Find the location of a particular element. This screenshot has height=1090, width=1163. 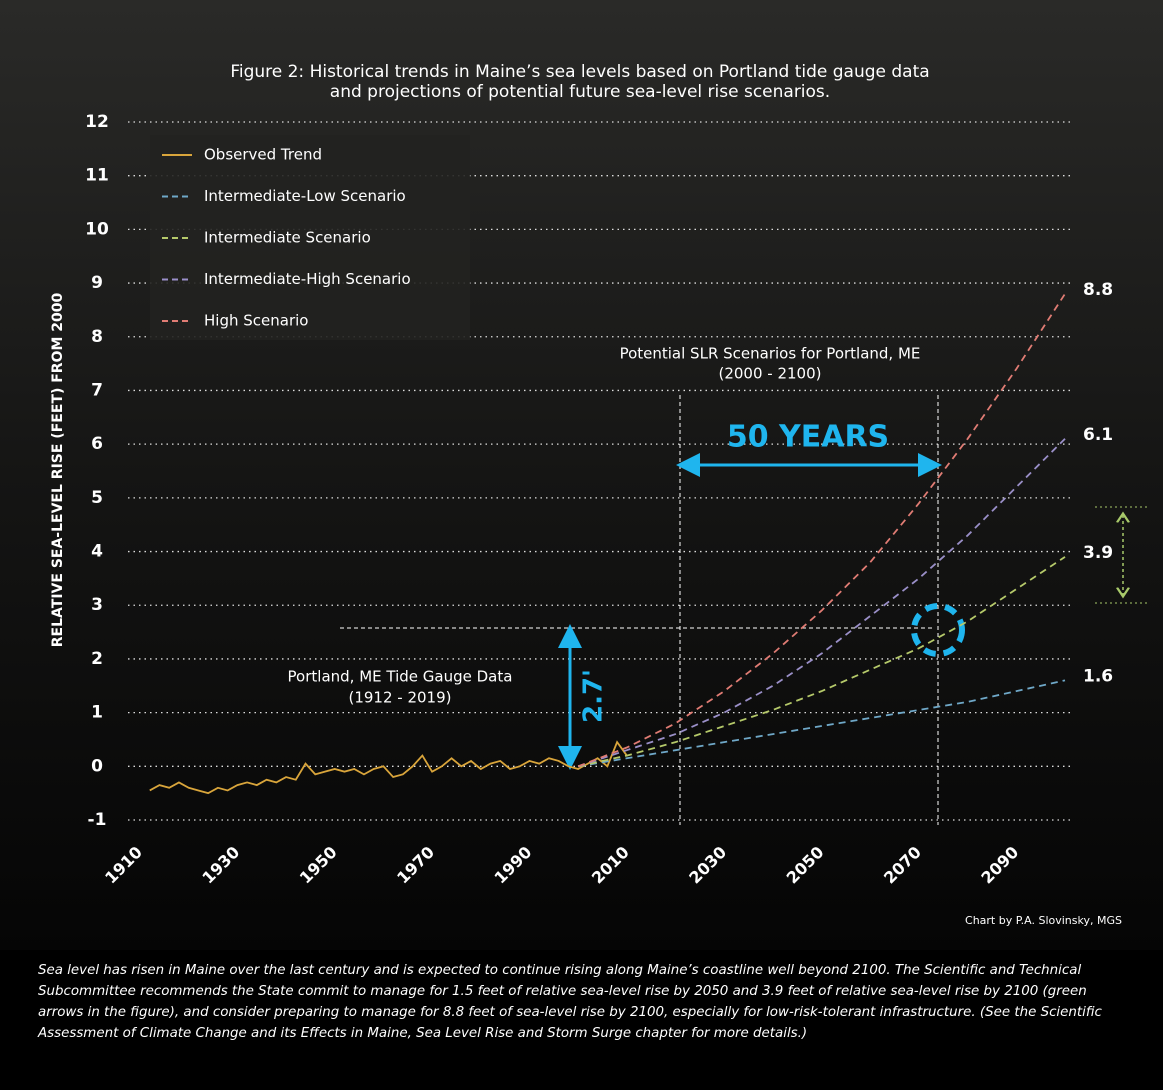

end-label: 8.8 is located at coordinates (1098, 290).